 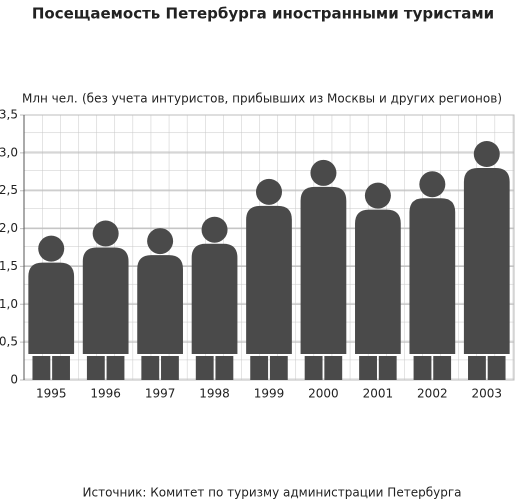 I want to click on y-tick-label: 2,5, so click(x=9, y=190).